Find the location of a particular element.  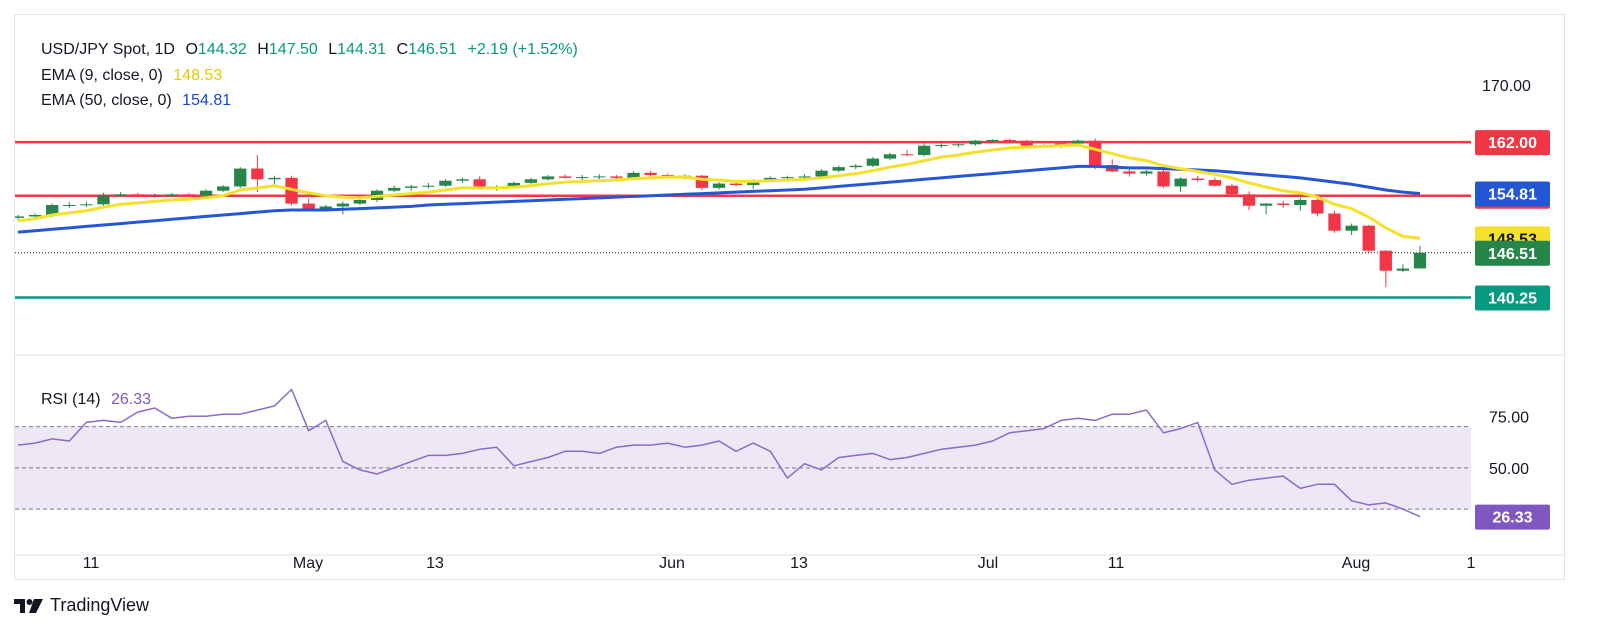

ema9-value: 148.53 is located at coordinates (198, 75).